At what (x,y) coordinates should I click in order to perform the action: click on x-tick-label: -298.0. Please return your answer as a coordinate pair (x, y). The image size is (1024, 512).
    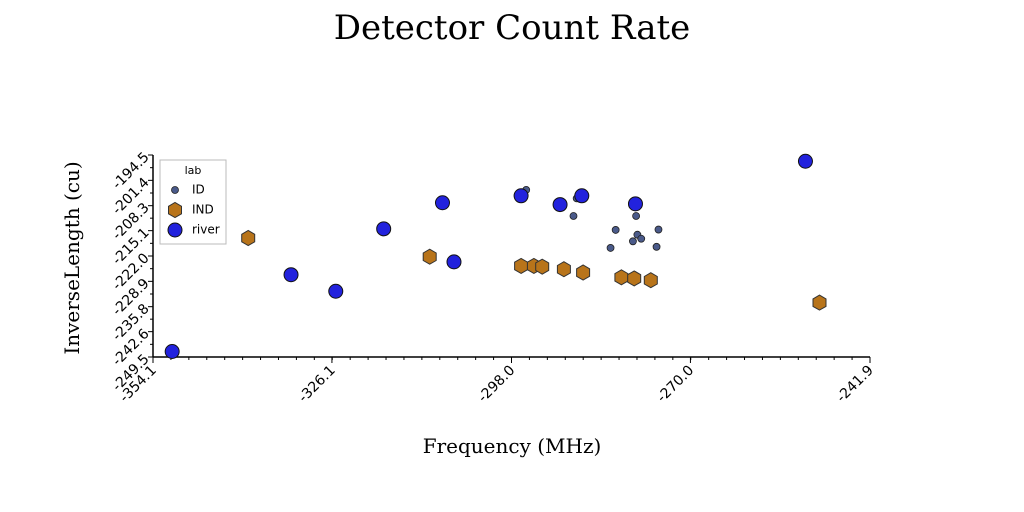
    Looking at the image, I should click on (496, 384).